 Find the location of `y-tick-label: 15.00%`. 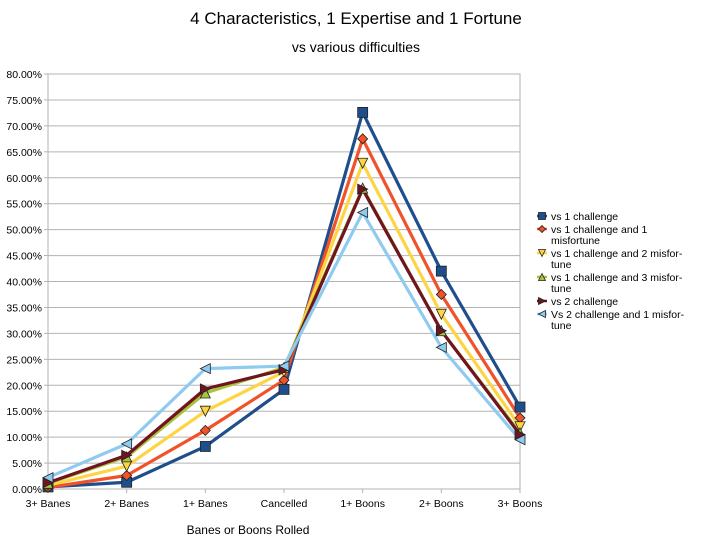

y-tick-label: 15.00% is located at coordinates (24, 412).